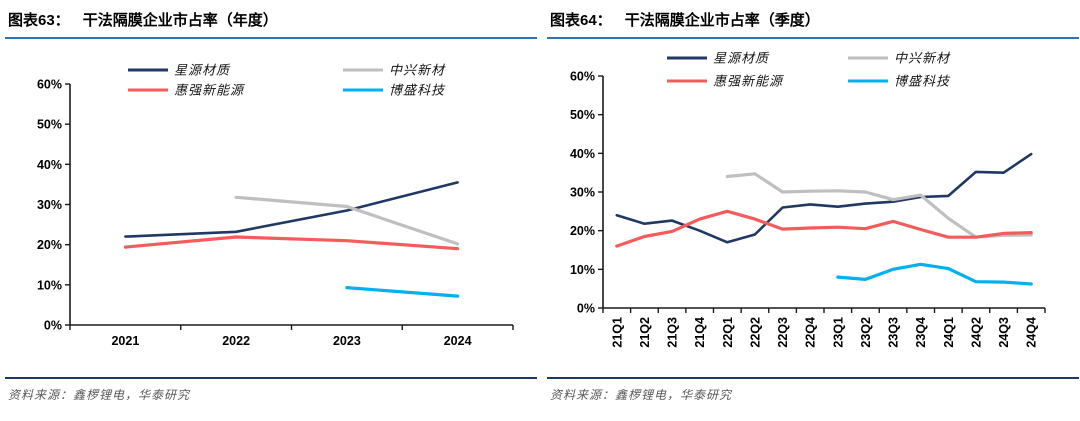 The height and width of the screenshot is (421, 1080). I want to click on figure-63-title: 图表63： 干法隔膜企业市占率（年度）, so click(271, 22).